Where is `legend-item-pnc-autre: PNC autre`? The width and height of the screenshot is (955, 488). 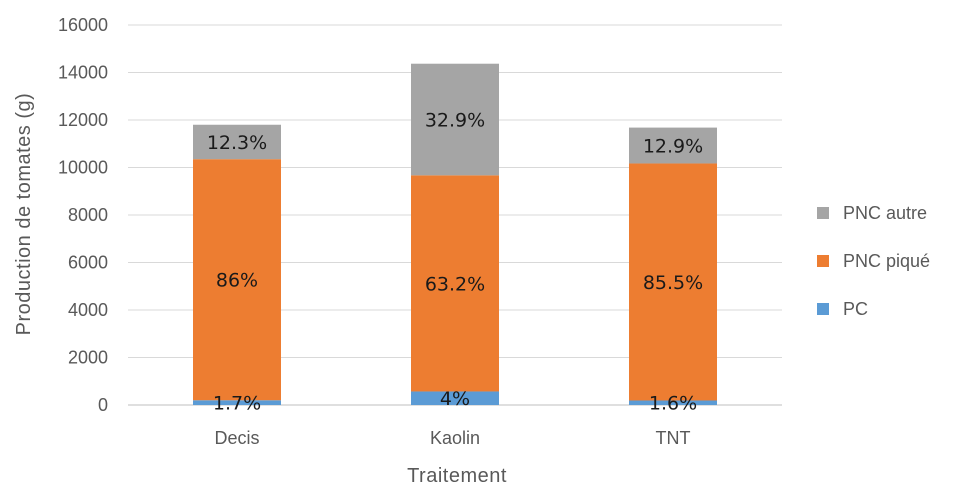
legend-item-pnc-autre: PNC autre is located at coordinates (872, 213).